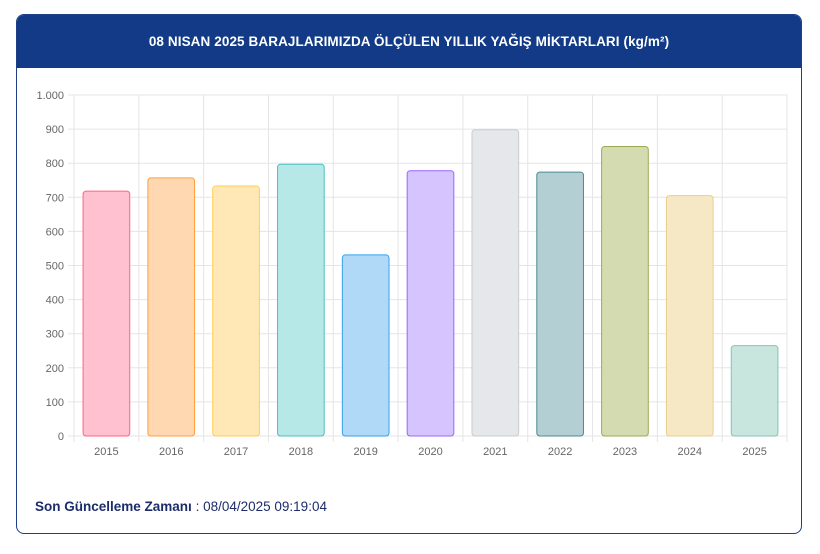 Image resolution: width=820 pixels, height=554 pixels. Describe the element at coordinates (171, 452) in the screenshot. I see `x-tick-label: 2016` at that location.